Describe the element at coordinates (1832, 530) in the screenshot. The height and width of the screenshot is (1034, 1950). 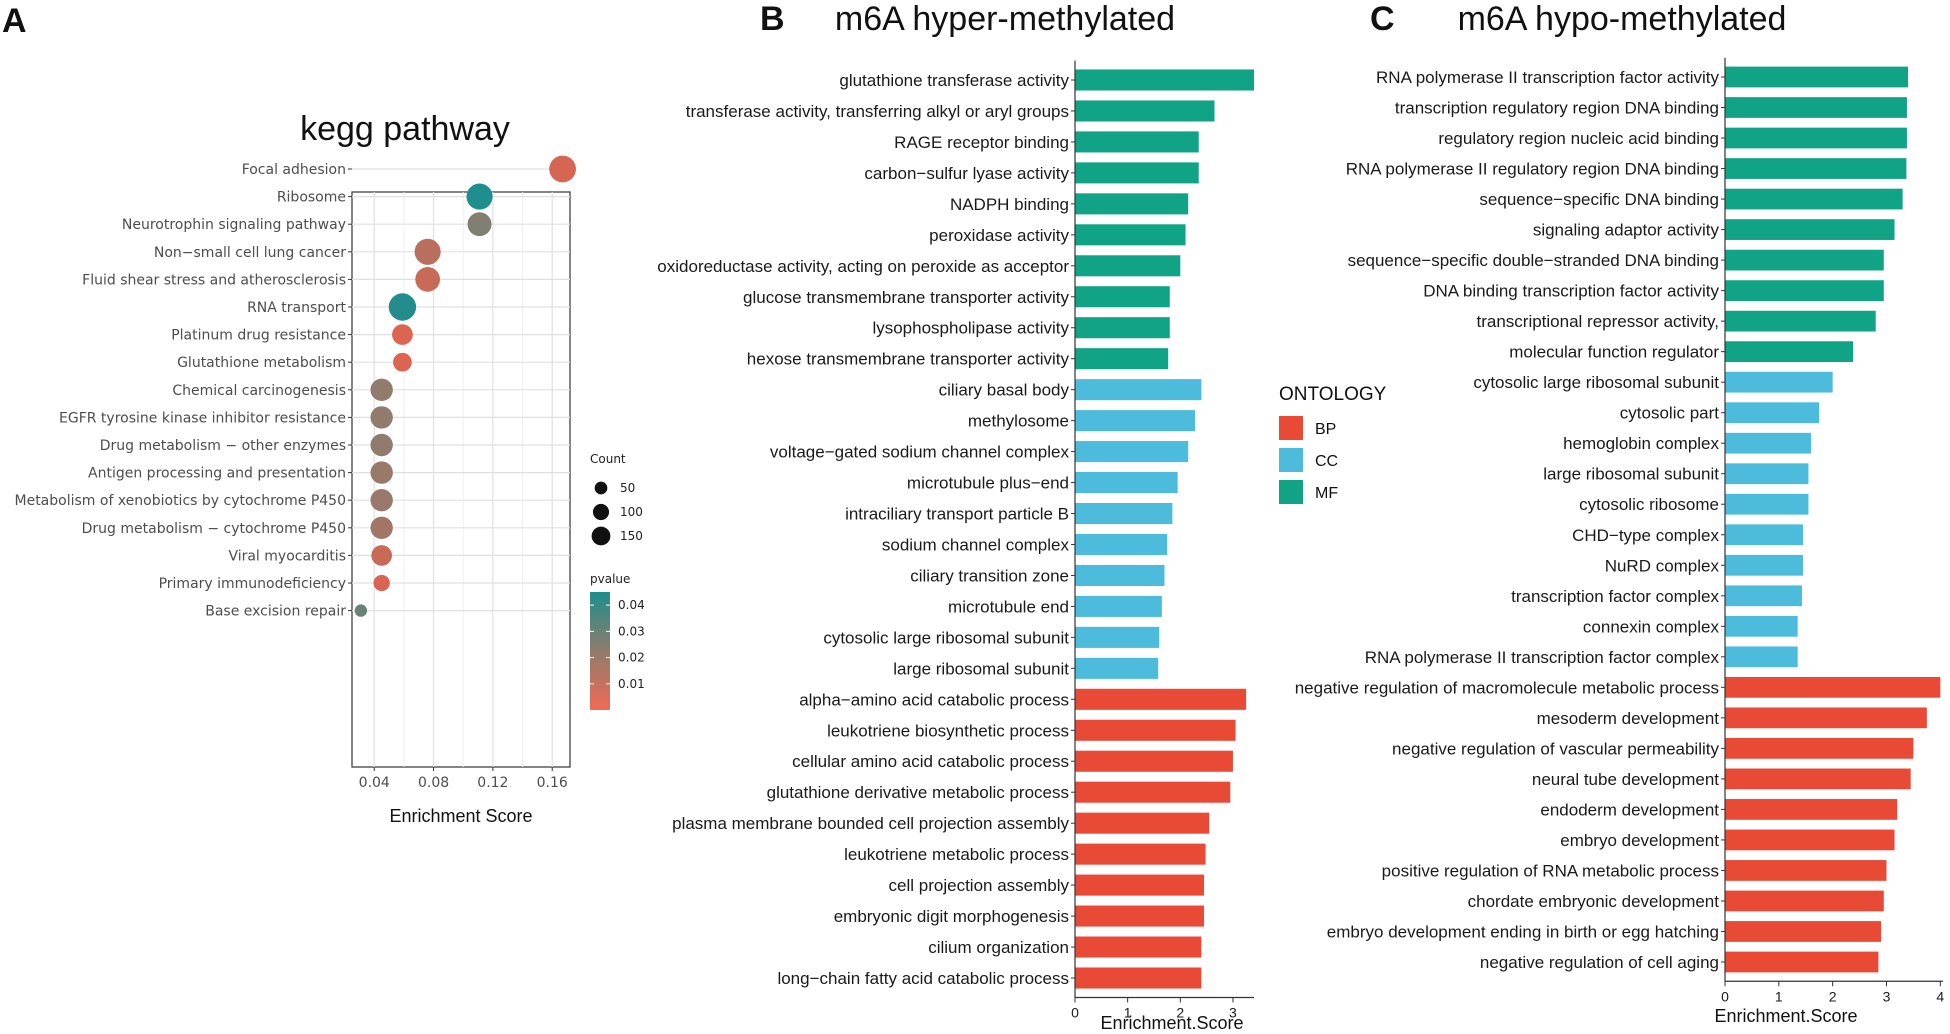
I see `hypo-x-axis: 0 1 2 3 4` at that location.